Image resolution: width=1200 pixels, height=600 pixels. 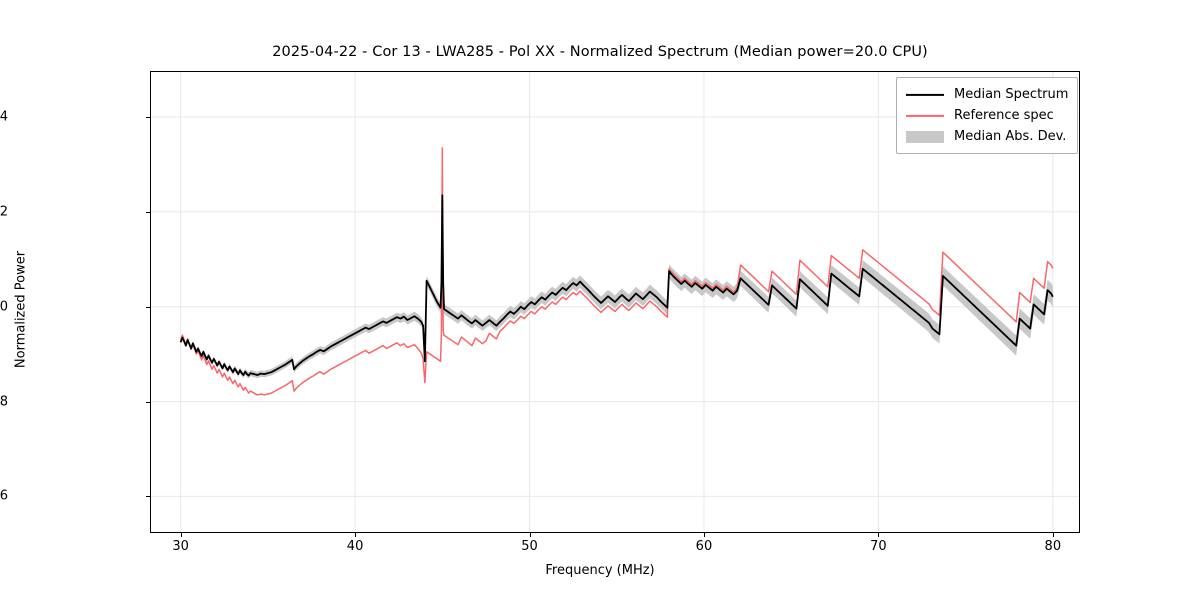 What do you see at coordinates (355, 546) in the screenshot?
I see `x-tick-label: 40` at bounding box center [355, 546].